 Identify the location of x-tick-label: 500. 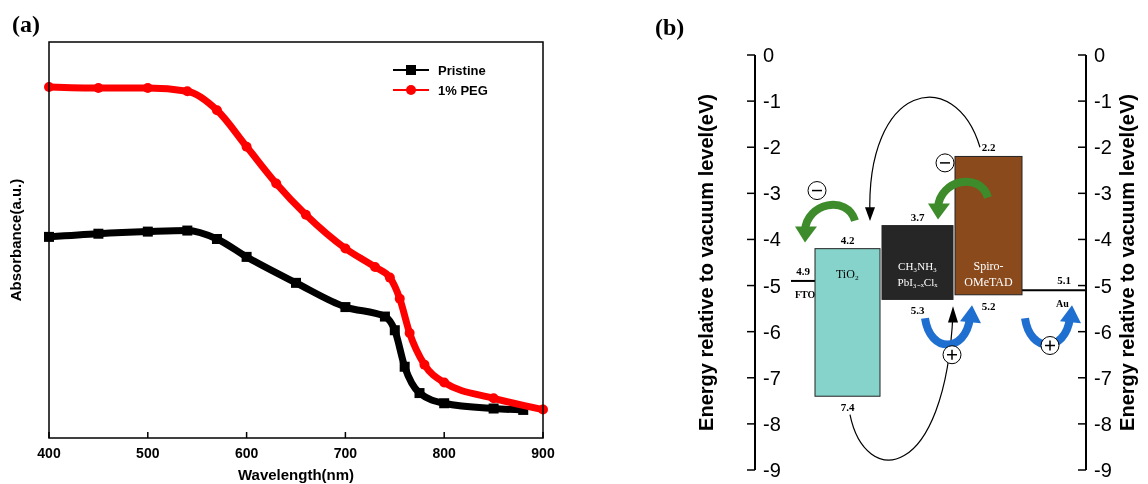
(148, 453).